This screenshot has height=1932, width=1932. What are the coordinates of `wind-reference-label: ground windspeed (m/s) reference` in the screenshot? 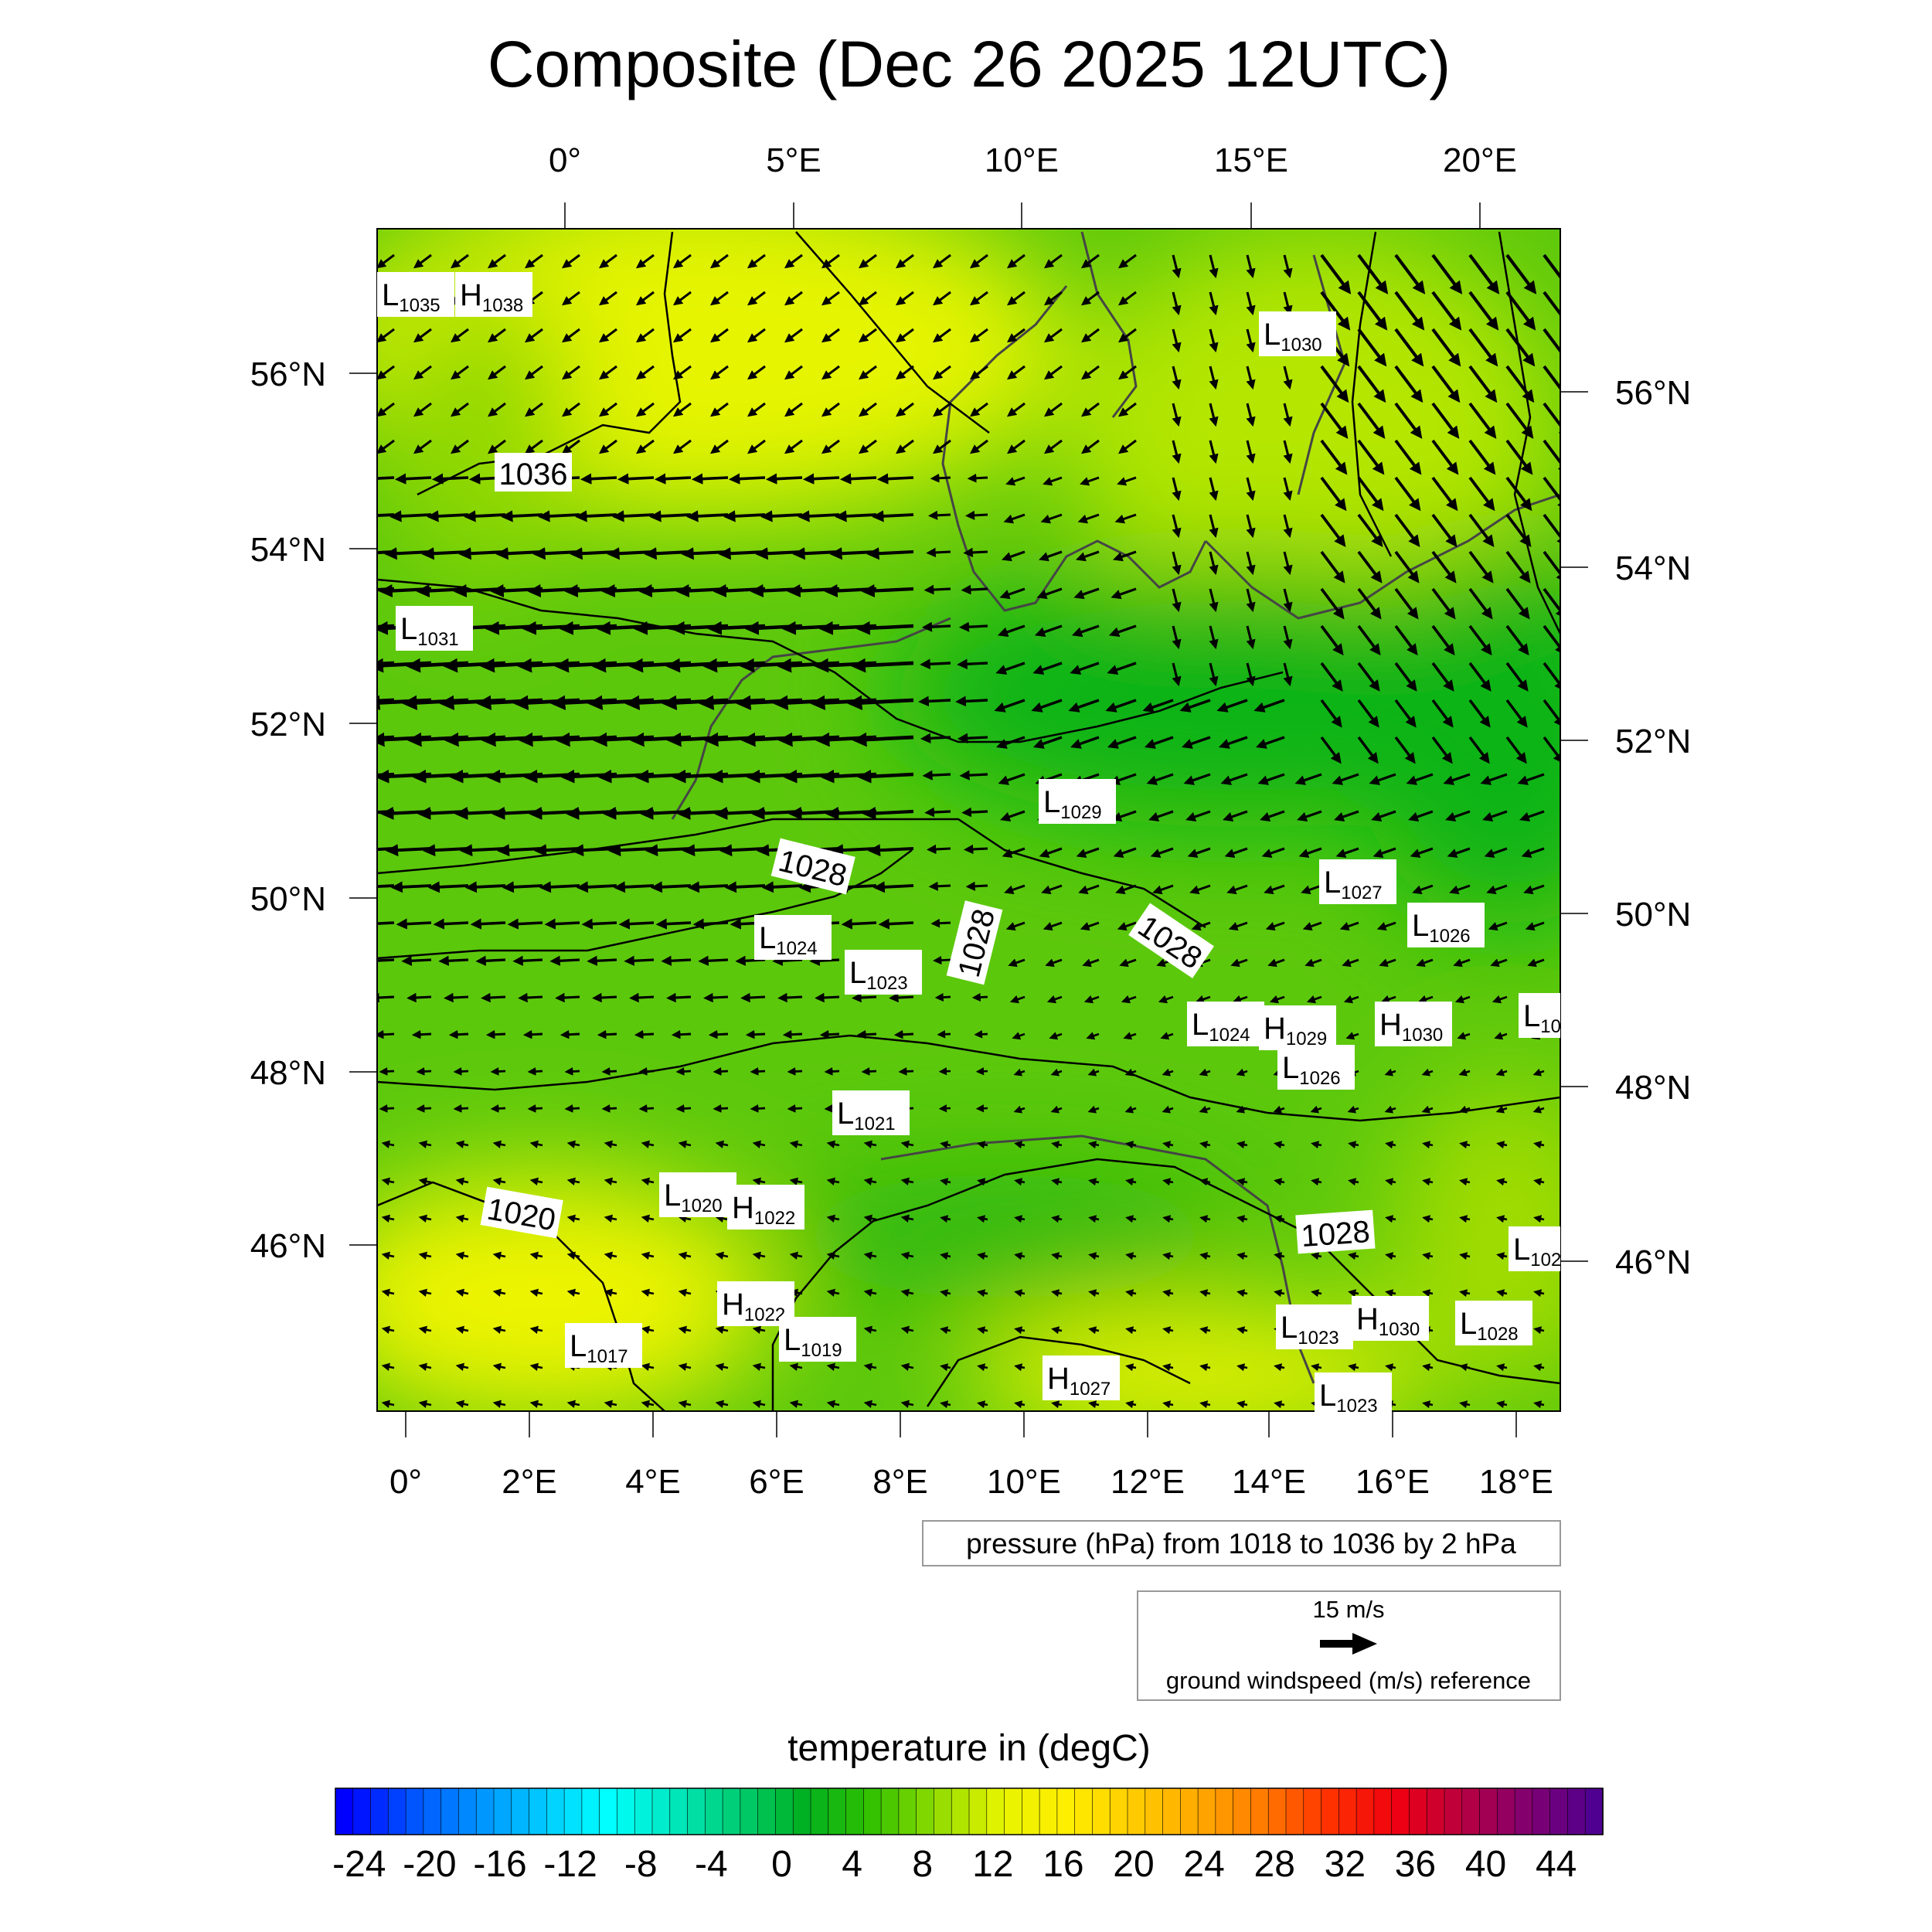 It's located at (1348, 1681).